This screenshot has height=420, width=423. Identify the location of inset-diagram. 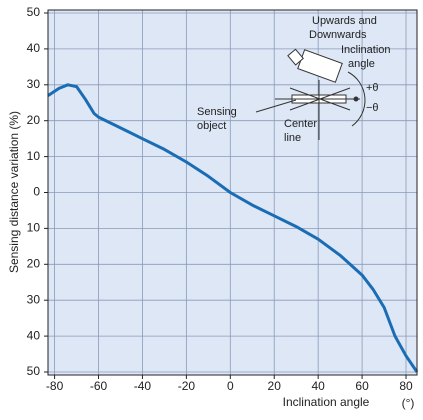
(310, 94).